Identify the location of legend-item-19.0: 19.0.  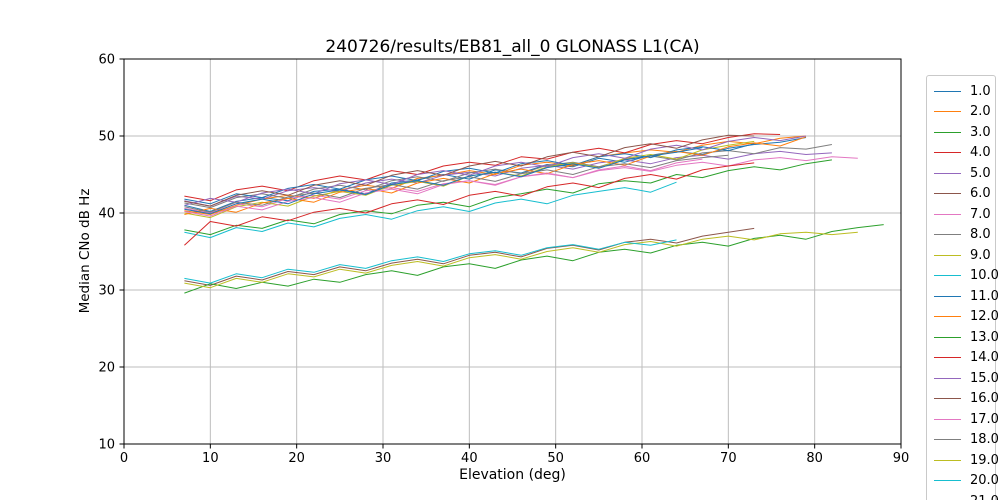
(966, 460).